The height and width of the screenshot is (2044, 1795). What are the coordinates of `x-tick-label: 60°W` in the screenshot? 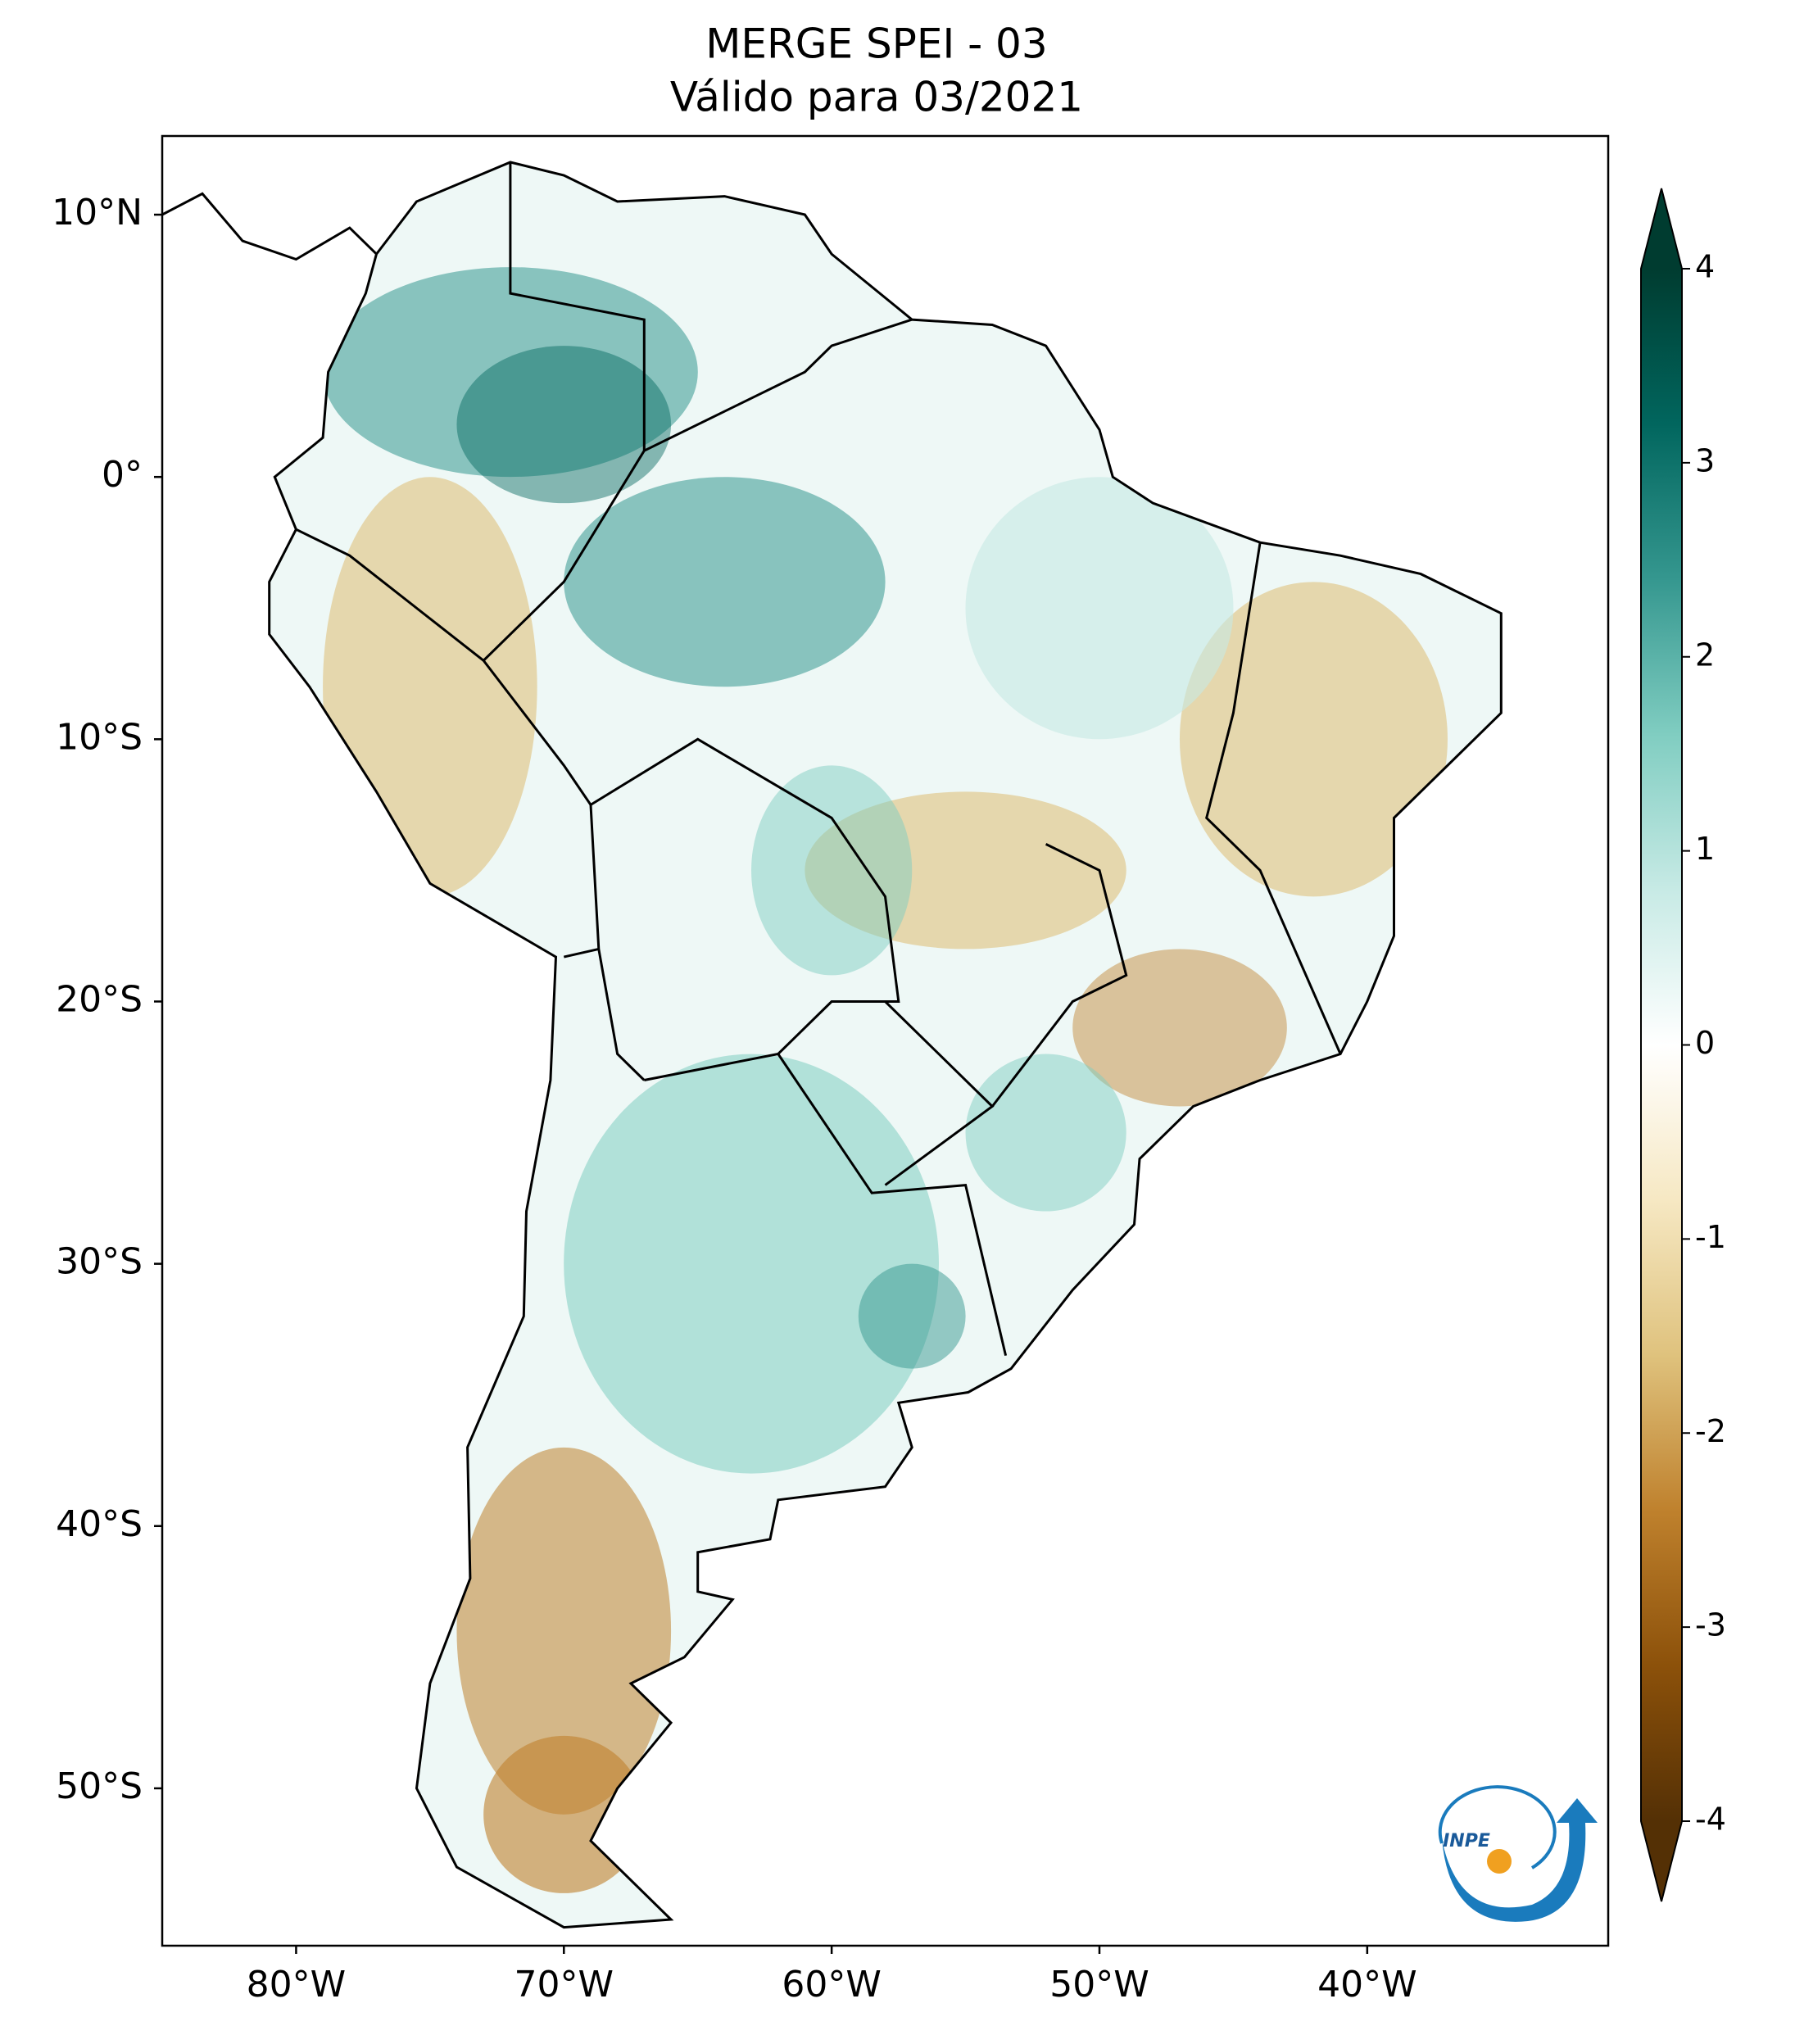 It's located at (832, 1984).